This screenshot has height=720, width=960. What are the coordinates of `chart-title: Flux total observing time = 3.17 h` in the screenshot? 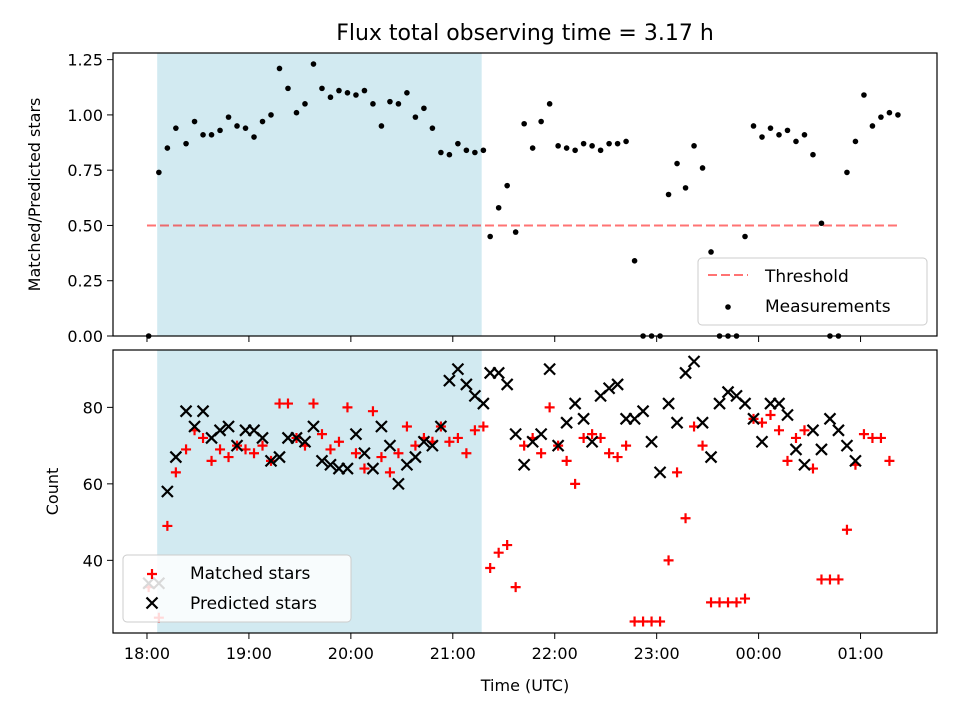 It's located at (525, 33).